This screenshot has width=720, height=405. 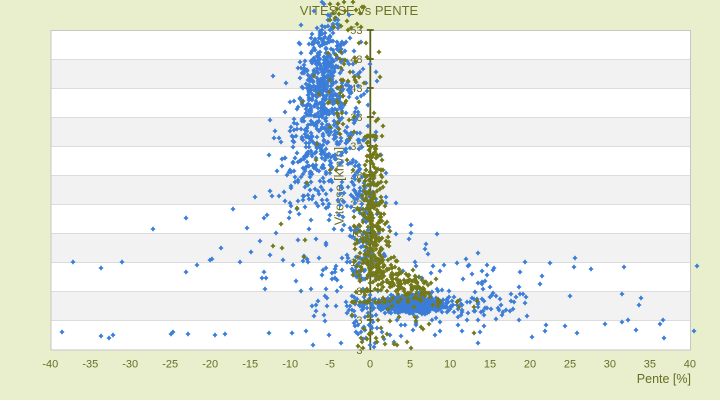 What do you see at coordinates (570, 365) in the screenshot?
I see `svg-text: 25` at bounding box center [570, 365].